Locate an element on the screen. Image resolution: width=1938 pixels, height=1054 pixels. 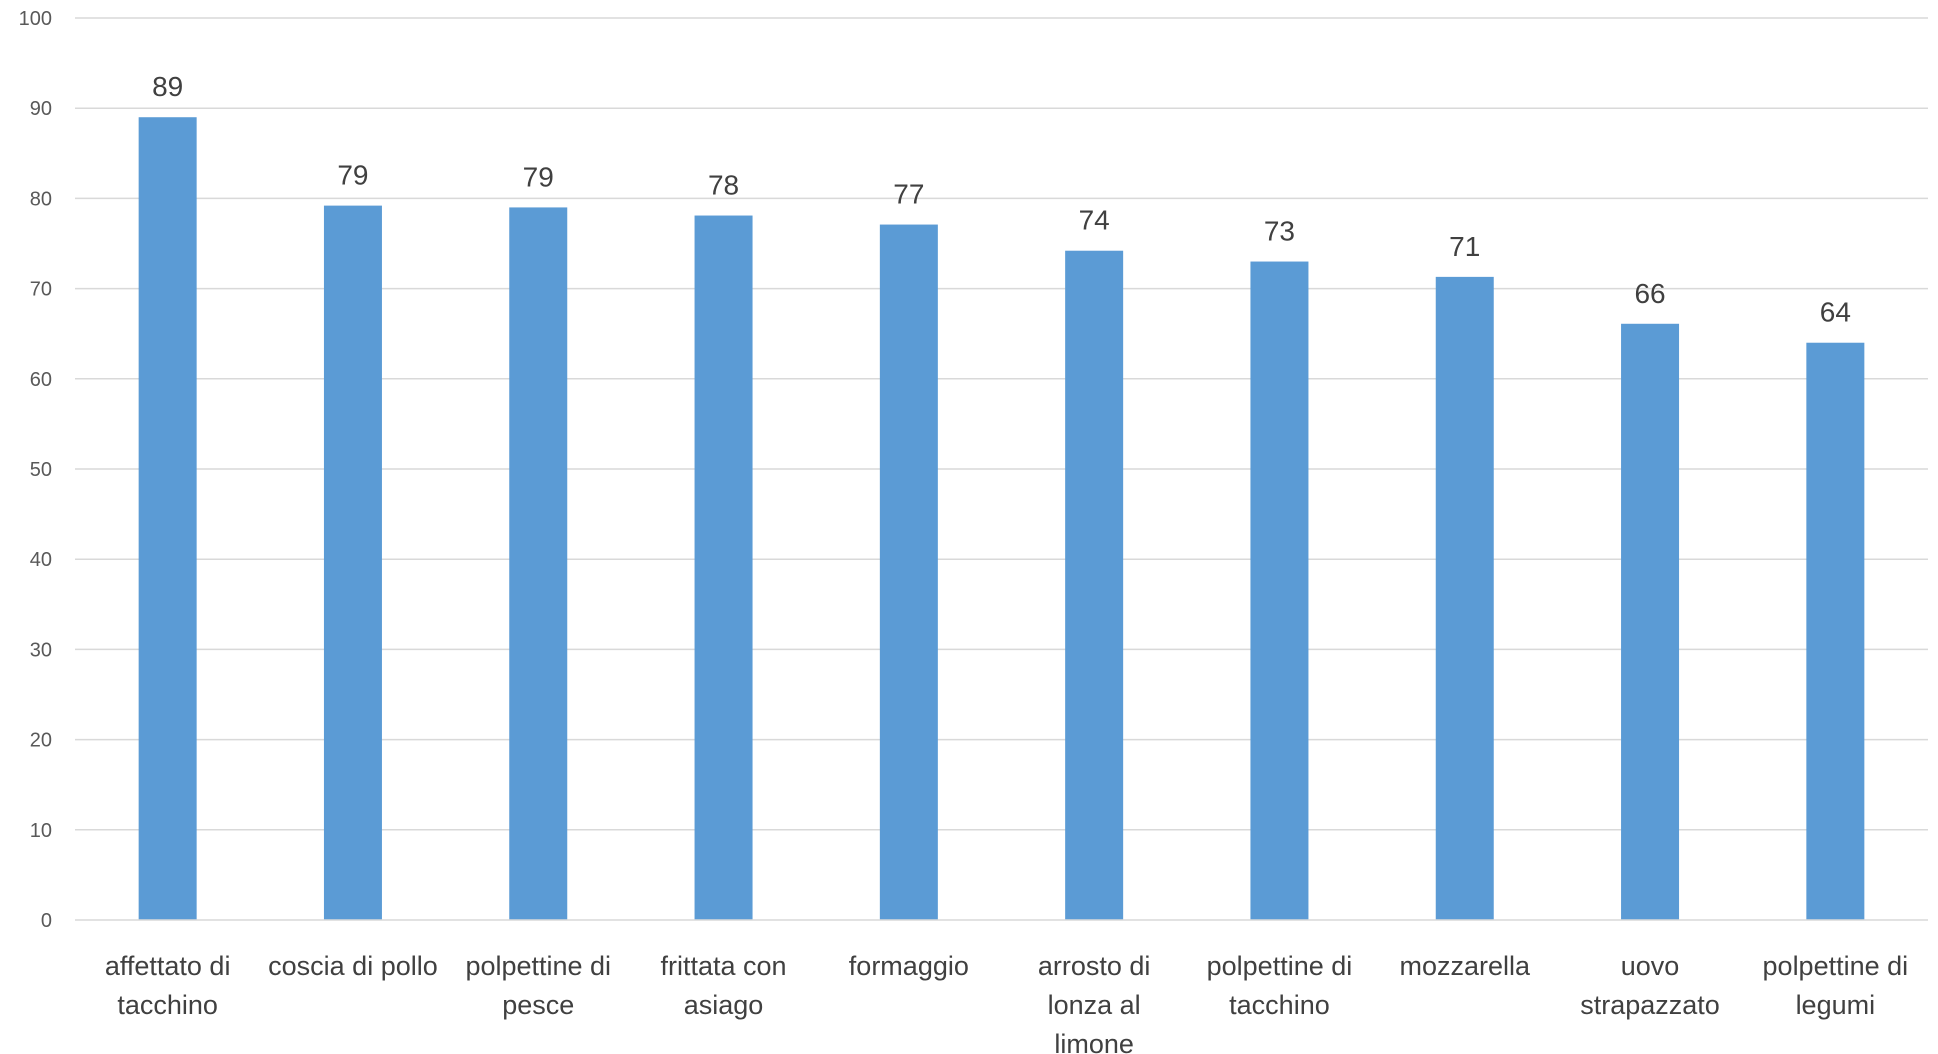
category-label-line: lonza al is located at coordinates (1094, 1005).